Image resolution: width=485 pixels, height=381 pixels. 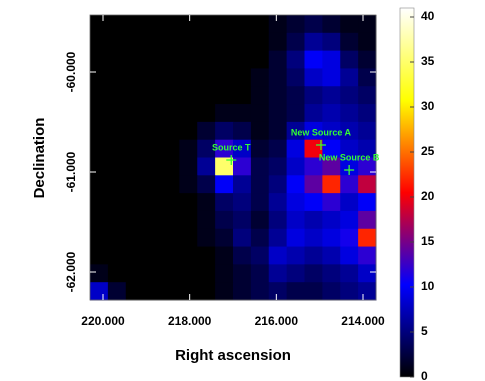 What do you see at coordinates (71, 171) in the screenshot?
I see `y-tick-label: -61.000` at bounding box center [71, 171].